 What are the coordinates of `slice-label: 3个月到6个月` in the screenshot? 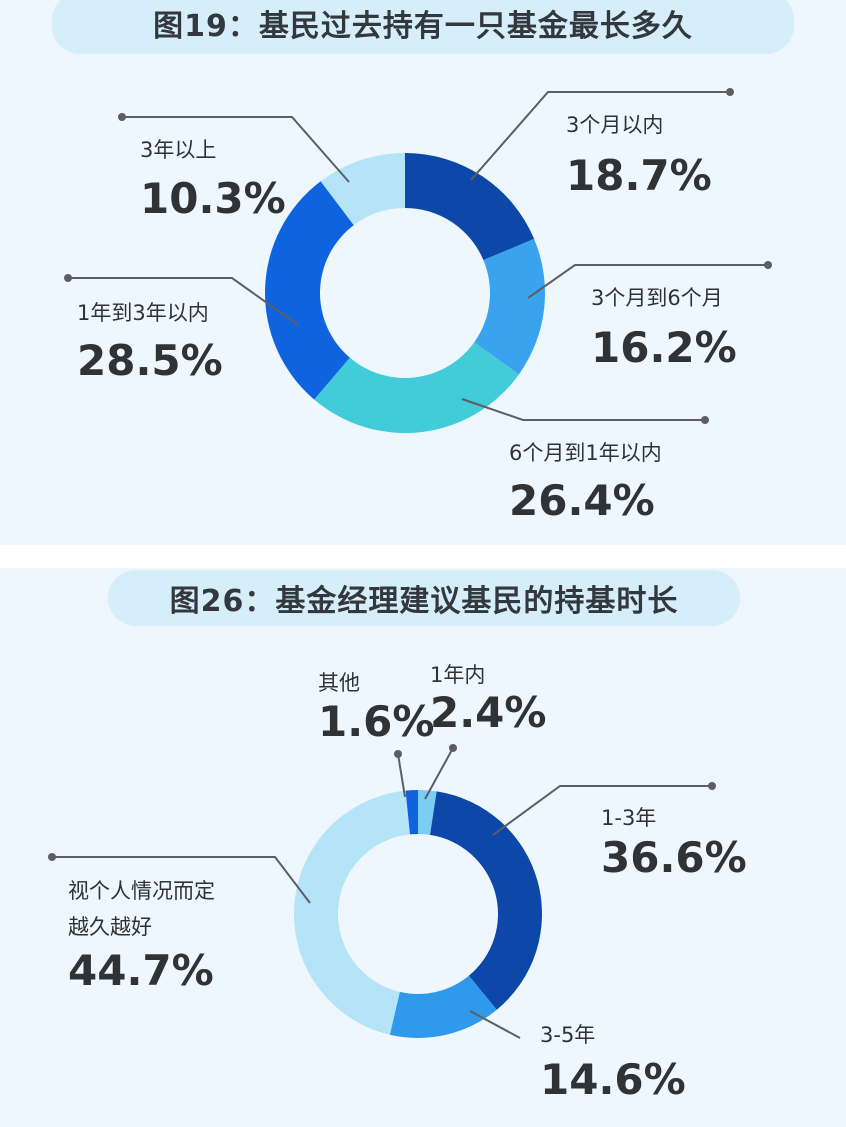 It's located at (657, 298).